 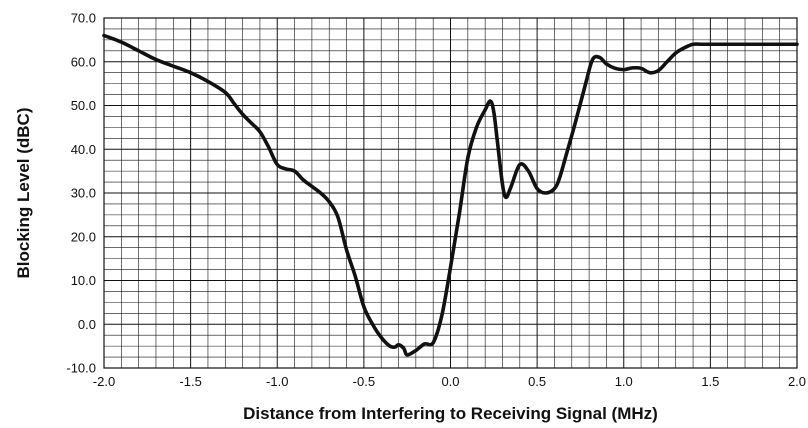 What do you see at coordinates (83, 18) in the screenshot?
I see `y-tick-label: 70.0` at bounding box center [83, 18].